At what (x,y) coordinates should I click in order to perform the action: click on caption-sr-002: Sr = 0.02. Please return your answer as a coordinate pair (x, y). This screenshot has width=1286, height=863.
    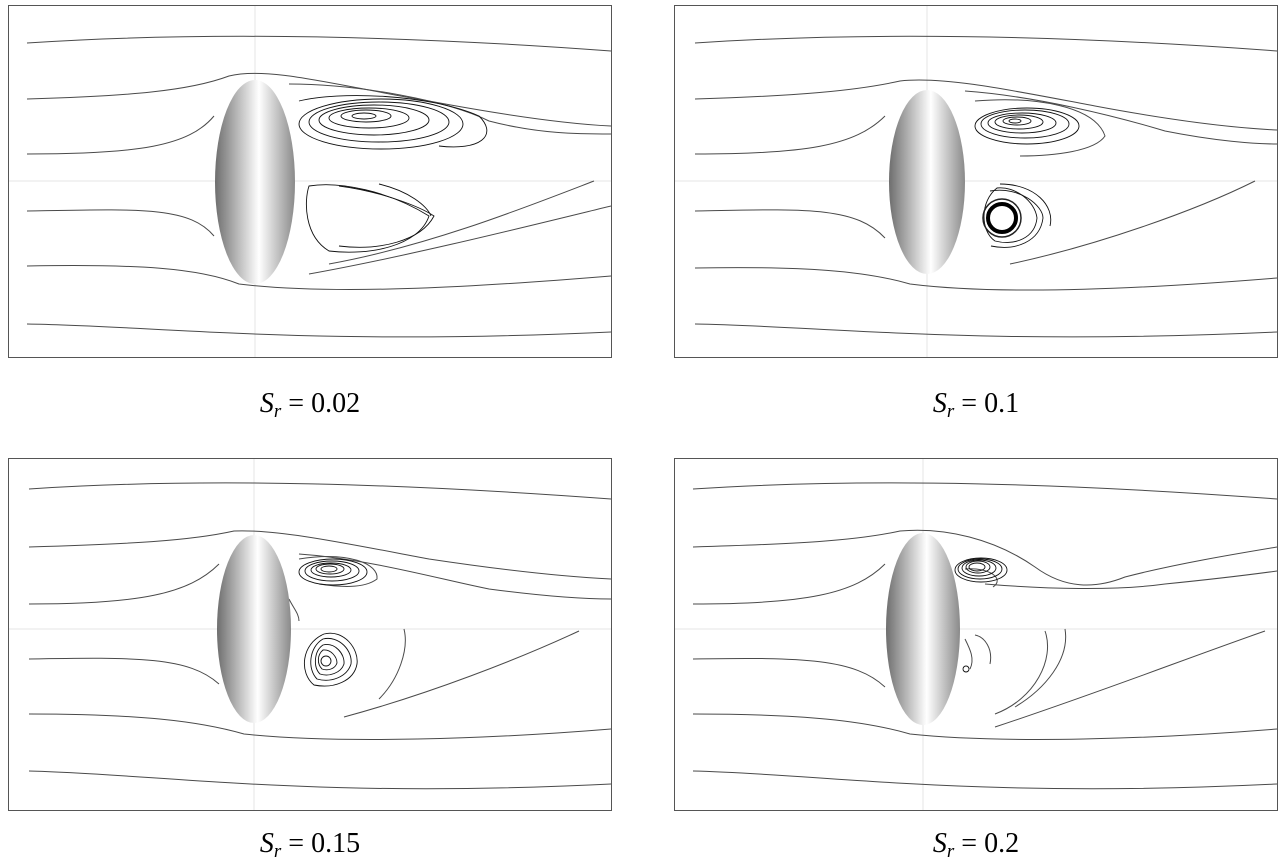
    Looking at the image, I should click on (310, 405).